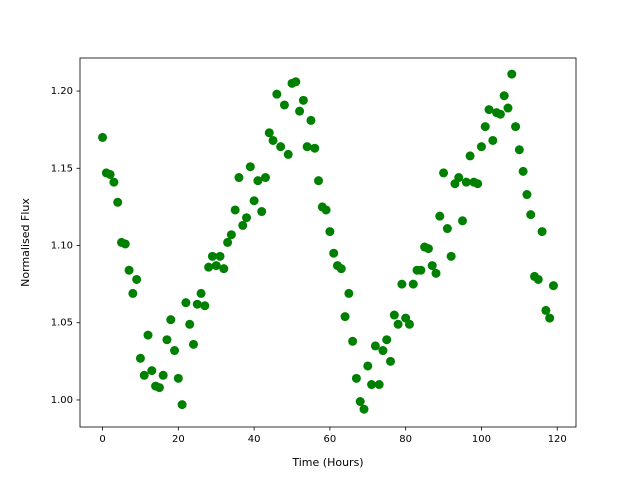 The width and height of the screenshot is (640, 480). What do you see at coordinates (481, 439) in the screenshot?
I see `x-tick-label: 100` at bounding box center [481, 439].